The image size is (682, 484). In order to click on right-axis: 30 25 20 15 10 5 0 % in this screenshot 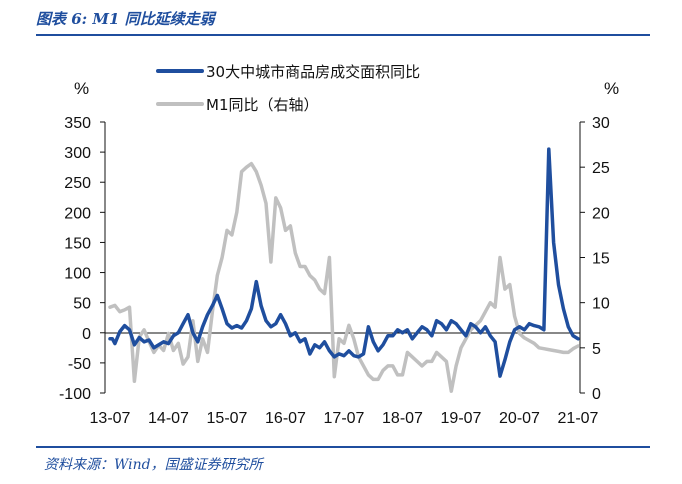, I will do `click(599, 241)`.